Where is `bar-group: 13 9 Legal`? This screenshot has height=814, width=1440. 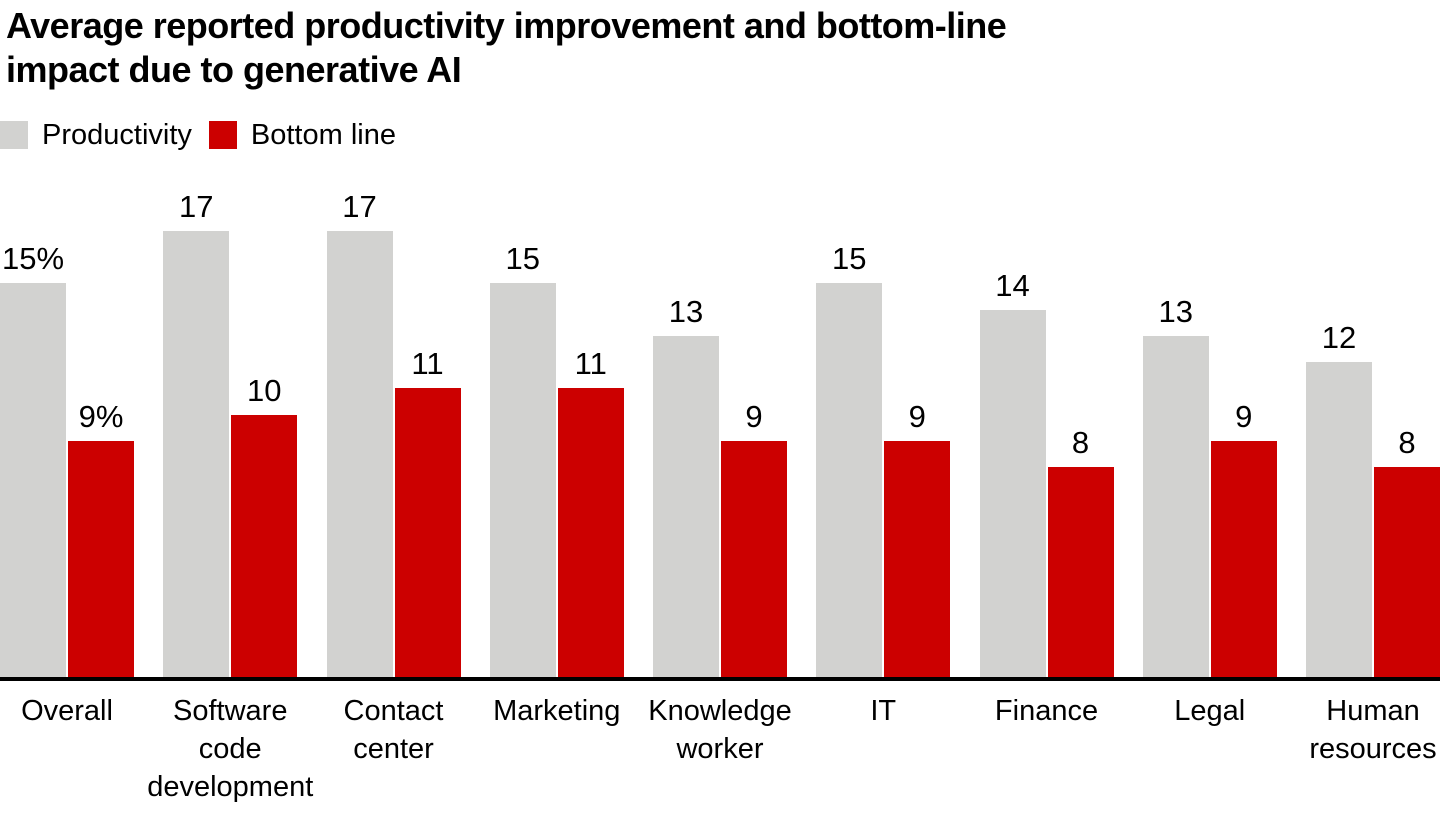
bar-group: 13 9 Legal is located at coordinates (1209, 510).